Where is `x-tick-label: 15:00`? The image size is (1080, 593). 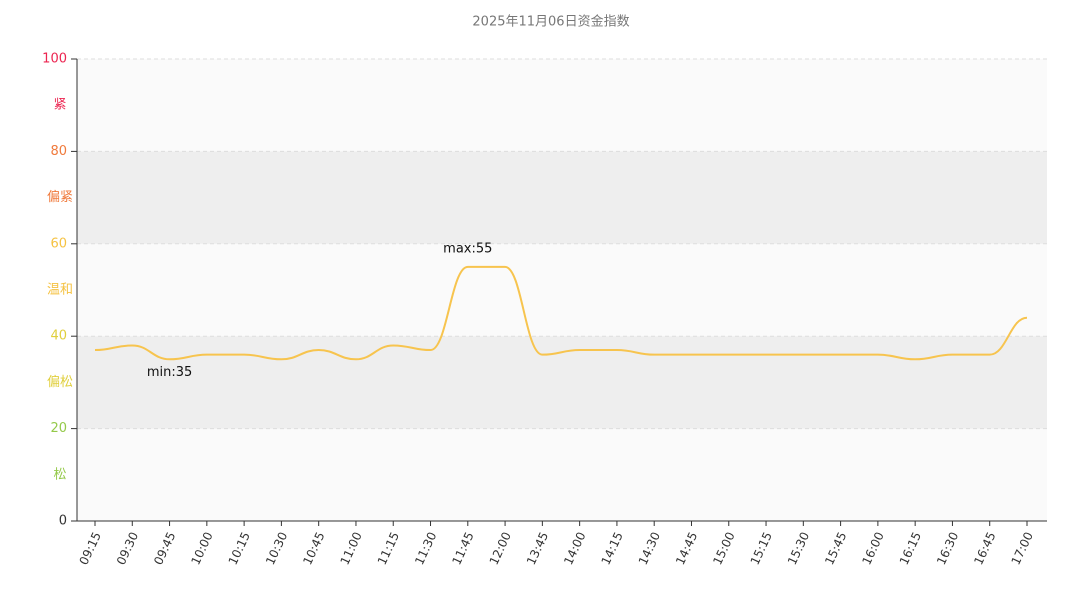 x-tick-label: 15:00 is located at coordinates (723, 548).